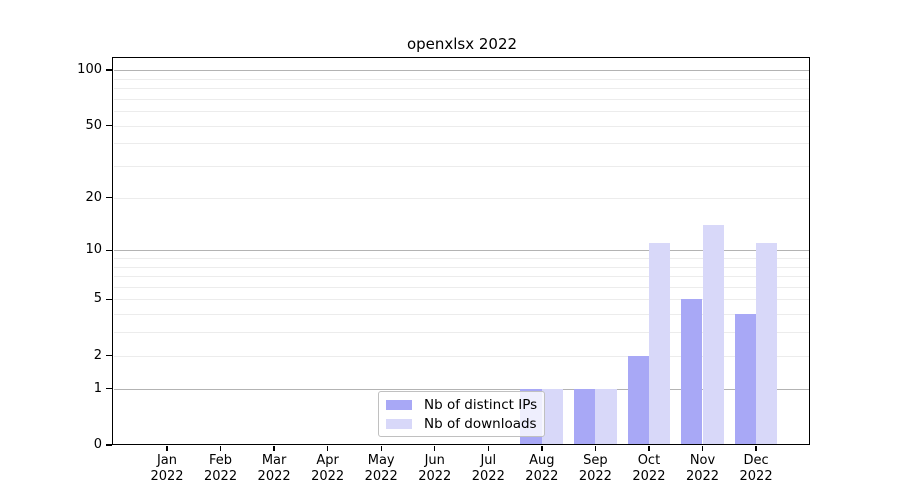 Image resolution: width=900 pixels, height=500 pixels. I want to click on chart-title: openxlsx 2022, so click(462, 44).